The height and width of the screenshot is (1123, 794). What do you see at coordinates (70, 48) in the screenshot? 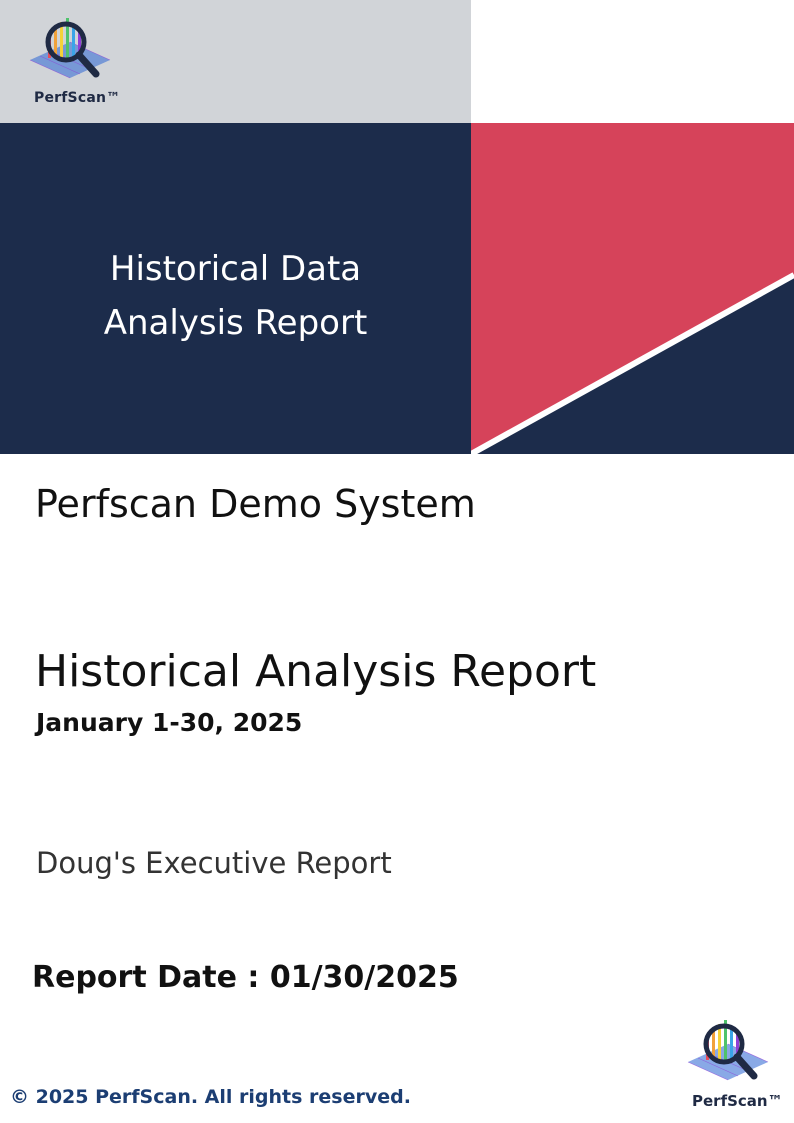
I see `perfscan-logo-icon` at bounding box center [70, 48].